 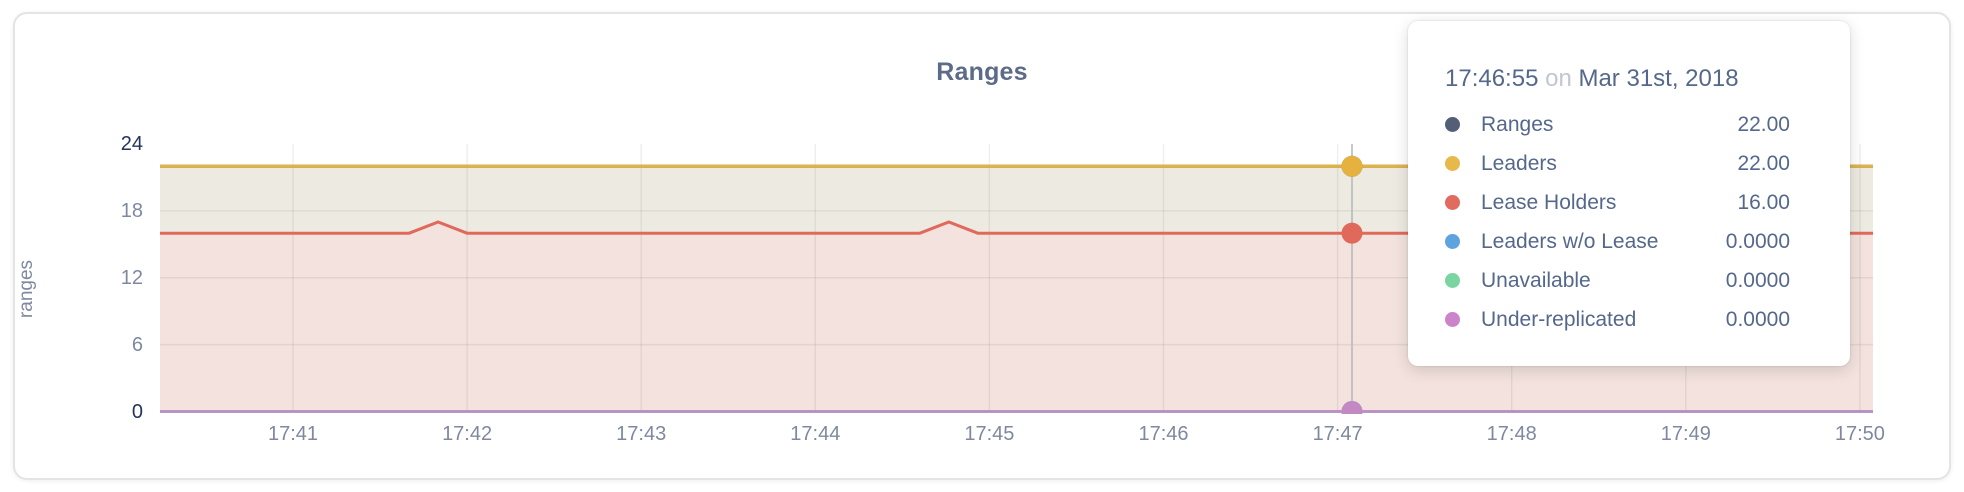 I want to click on hover-dot-under-replicated, so click(x=1352, y=407).